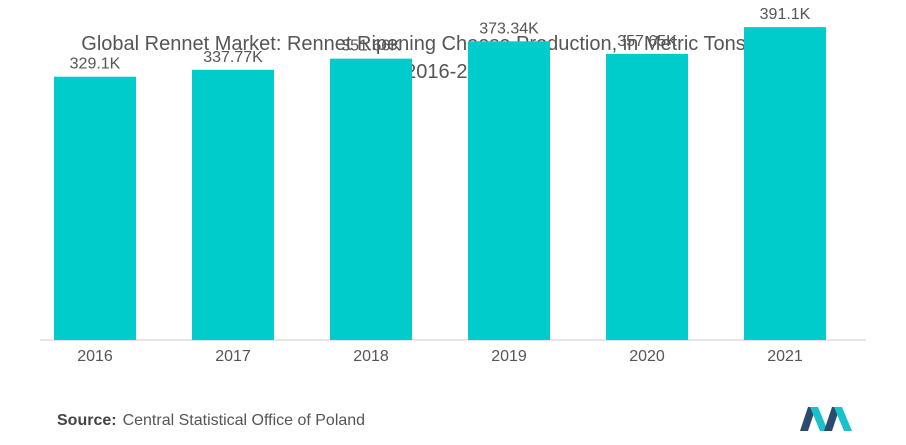 Image resolution: width=906 pixels, height=445 pixels. I want to click on value-label-2018: 351.66K, so click(371, 46).